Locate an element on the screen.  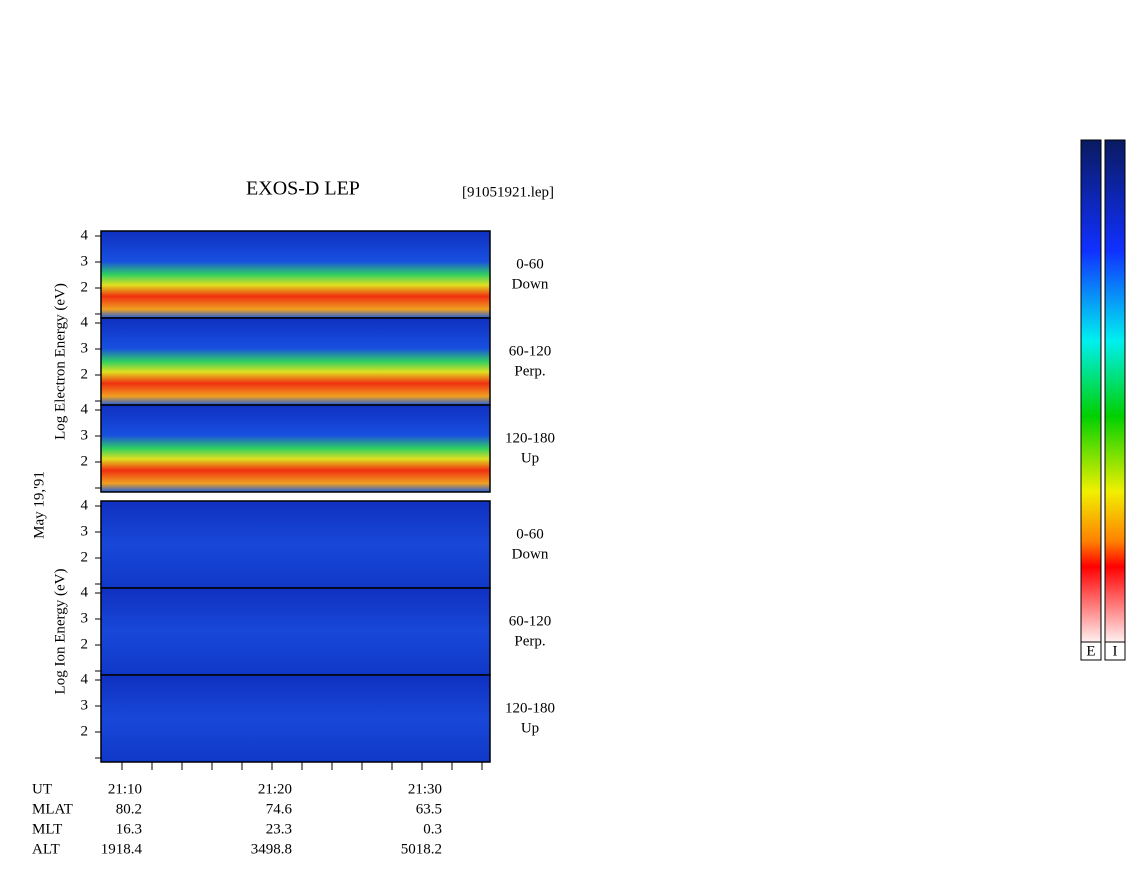
ephemeris-value: 74.6 is located at coordinates (279, 809).